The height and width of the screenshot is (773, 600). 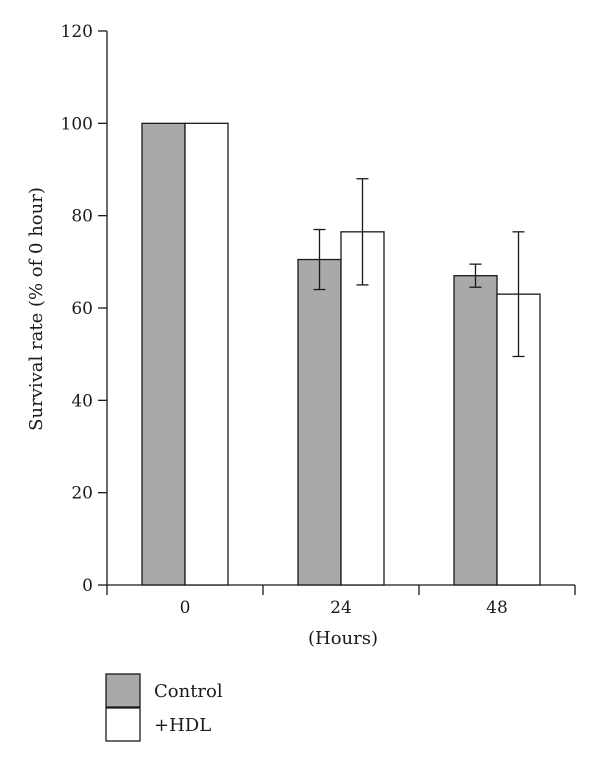 I want to click on legend-item: +HDL, so click(x=158, y=724).